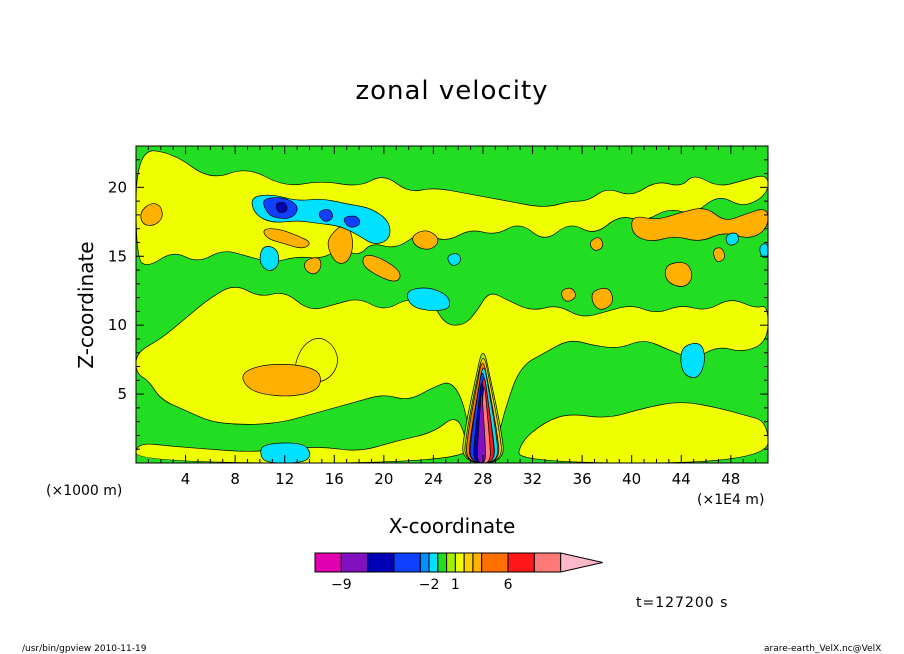 Image resolution: width=904 pixels, height=654 pixels. I want to click on chart-title: zonal velocity, so click(452, 91).